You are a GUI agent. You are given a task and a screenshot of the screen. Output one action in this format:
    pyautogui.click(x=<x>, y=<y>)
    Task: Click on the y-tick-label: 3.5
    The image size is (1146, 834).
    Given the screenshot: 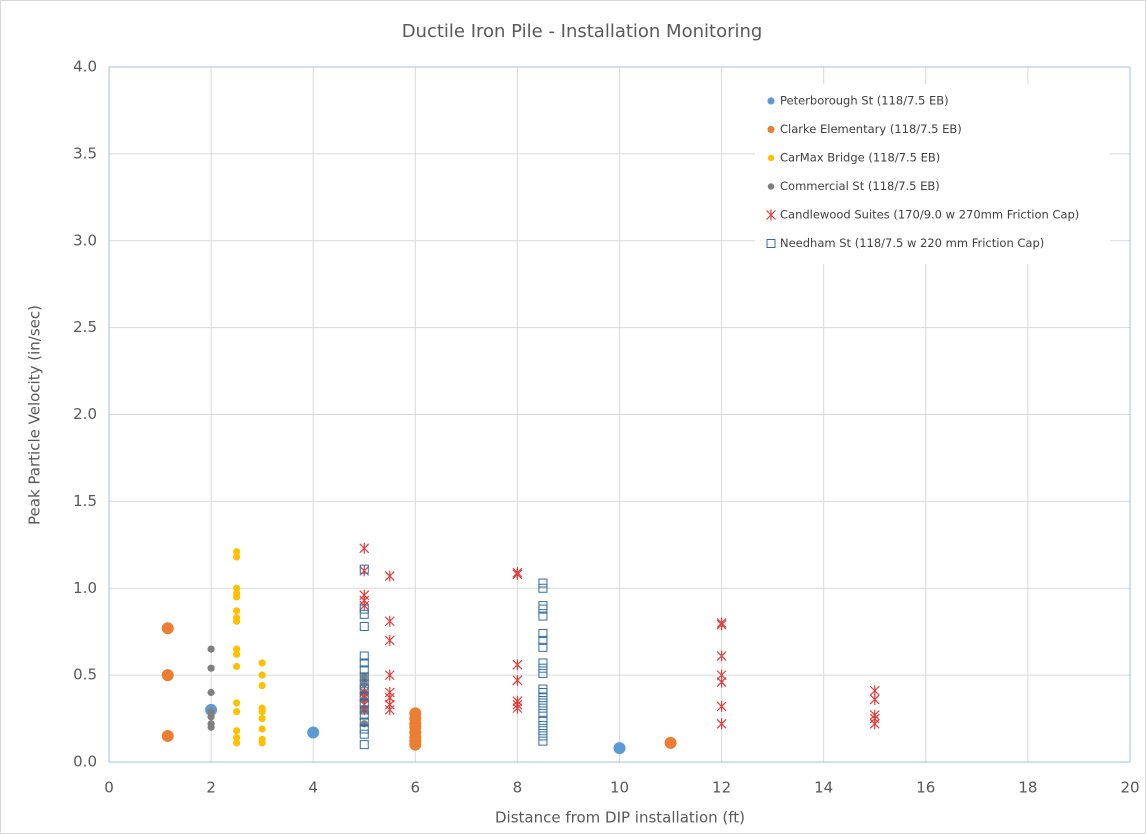 What is the action you would take?
    pyautogui.click(x=85, y=153)
    